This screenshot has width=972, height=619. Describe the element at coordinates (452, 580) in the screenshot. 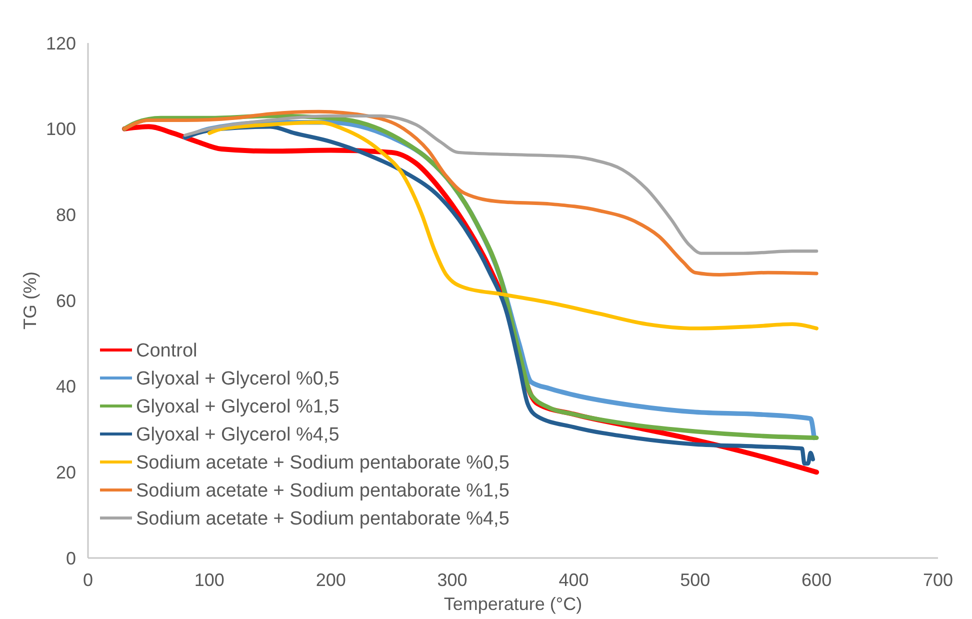

I see `x-tick-label: 300` at that location.